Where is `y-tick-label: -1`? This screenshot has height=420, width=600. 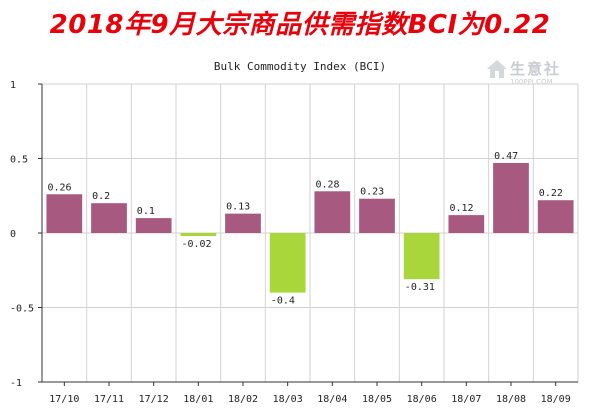
y-tick-label: -1 is located at coordinates (16, 383).